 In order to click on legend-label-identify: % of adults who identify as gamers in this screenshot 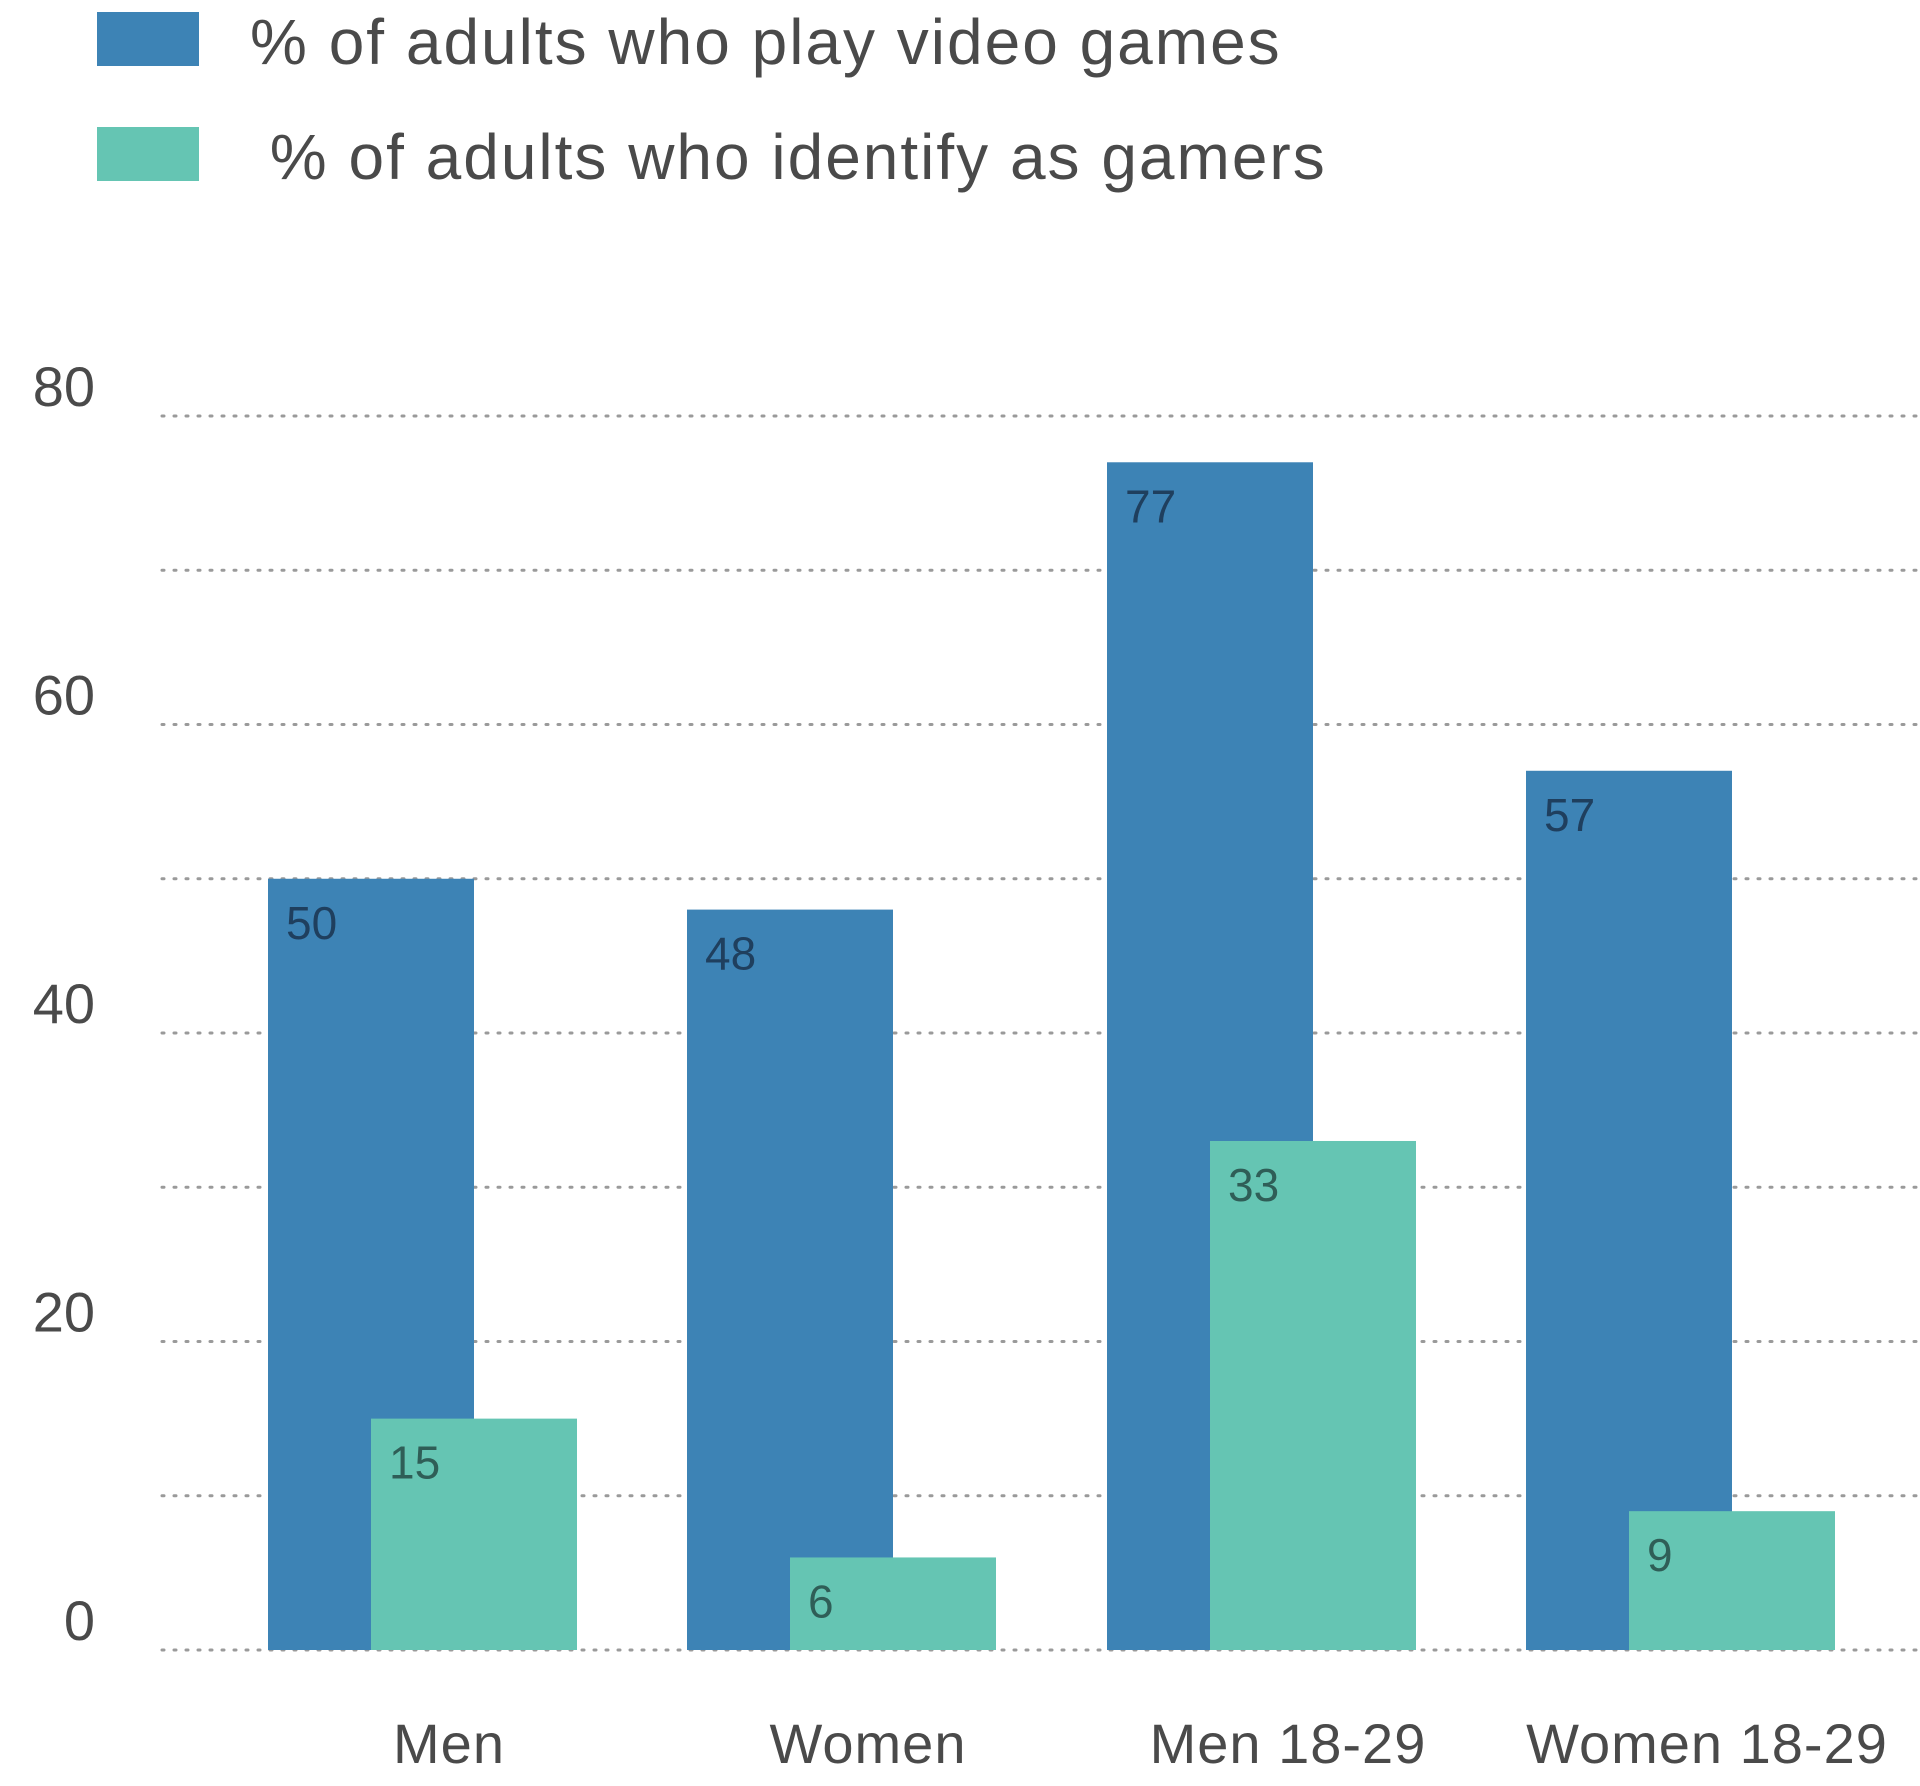, I will do `click(788, 157)`.